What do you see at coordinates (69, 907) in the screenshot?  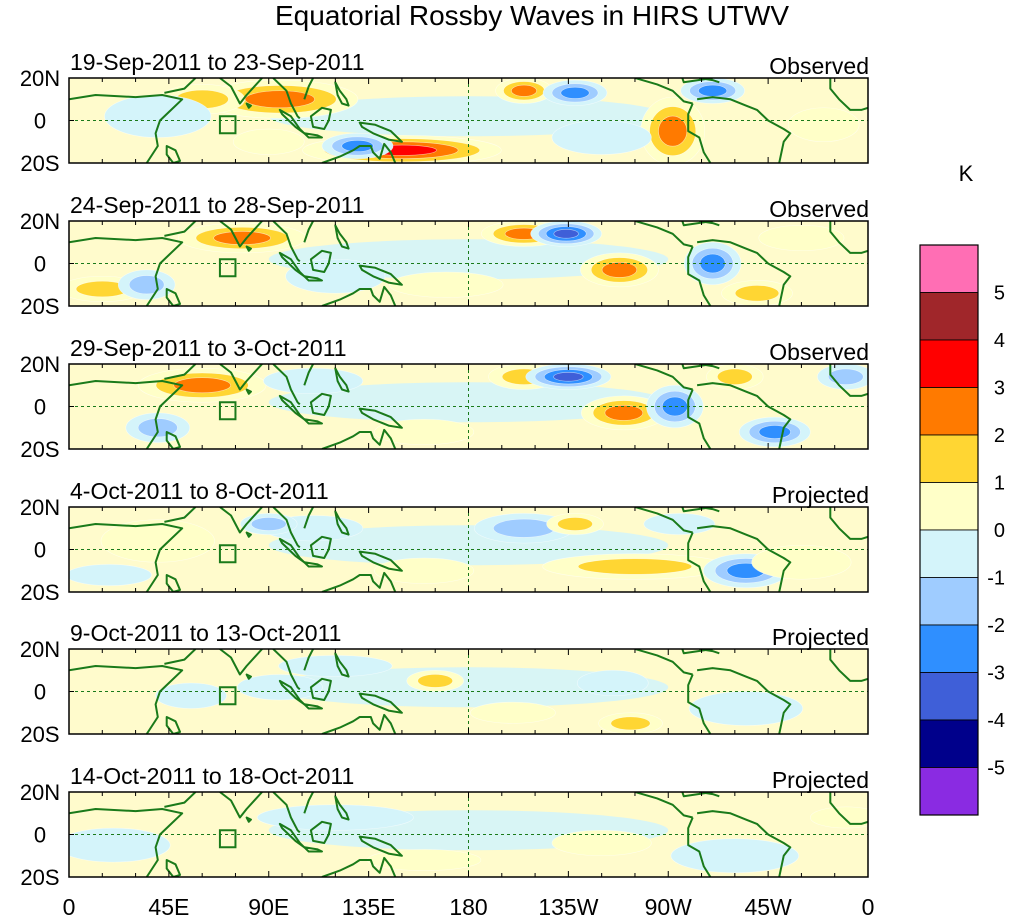 I see `lon-label: 0` at bounding box center [69, 907].